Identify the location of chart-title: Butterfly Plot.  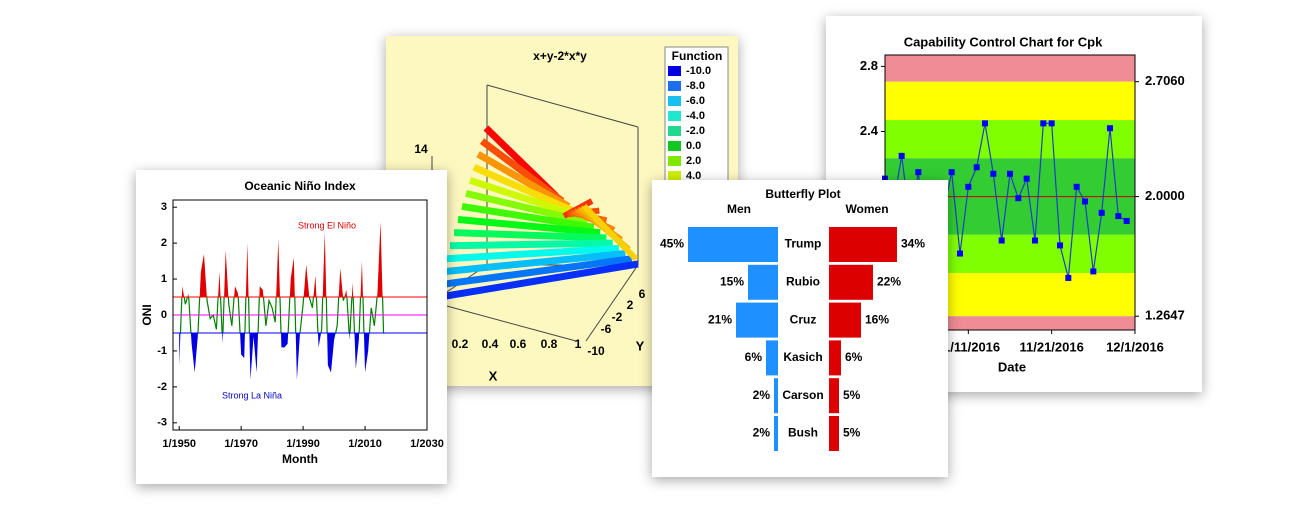
(802, 194).